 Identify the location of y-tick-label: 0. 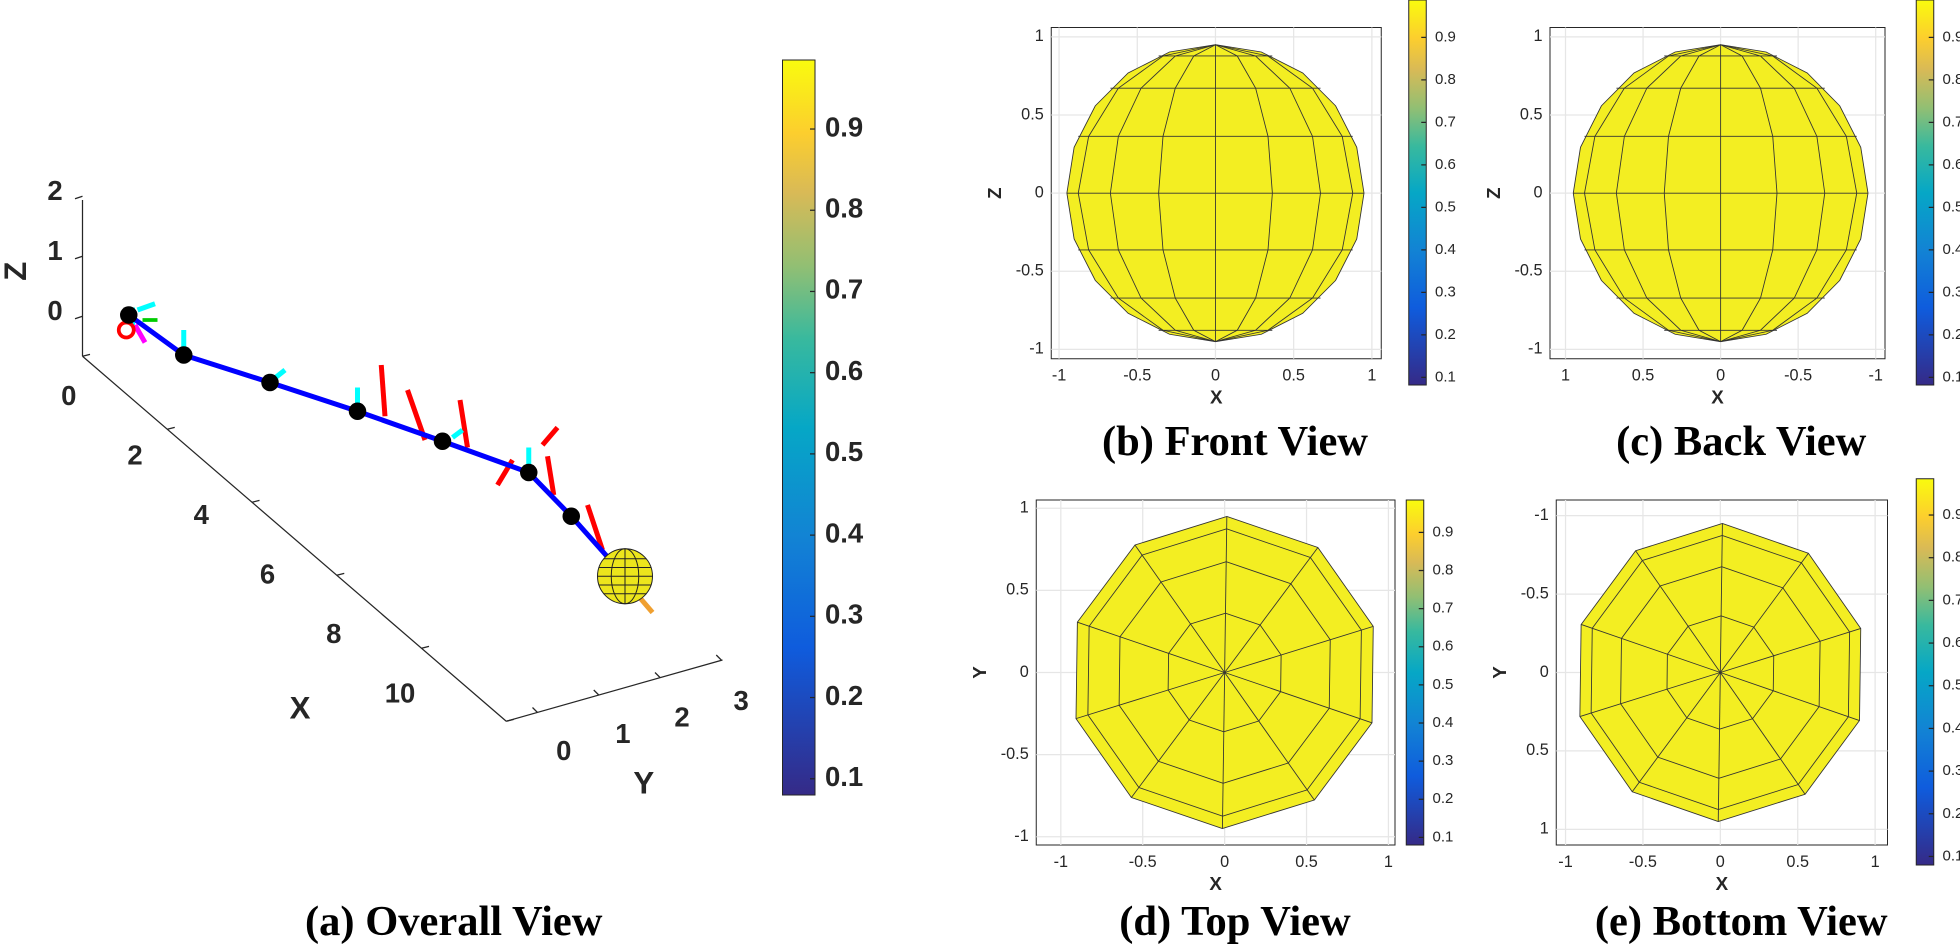
(1544, 672).